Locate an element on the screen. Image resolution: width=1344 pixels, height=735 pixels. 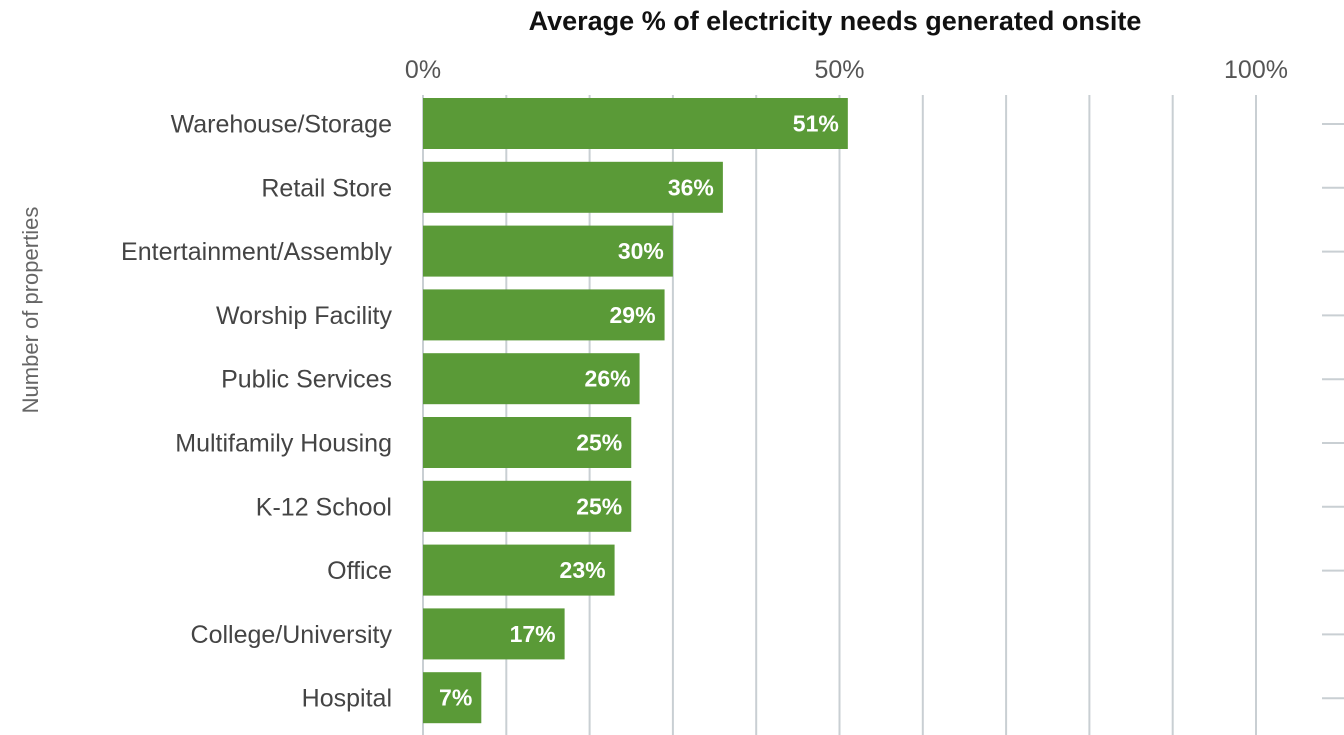
category-label: College/University is located at coordinates (292, 635).